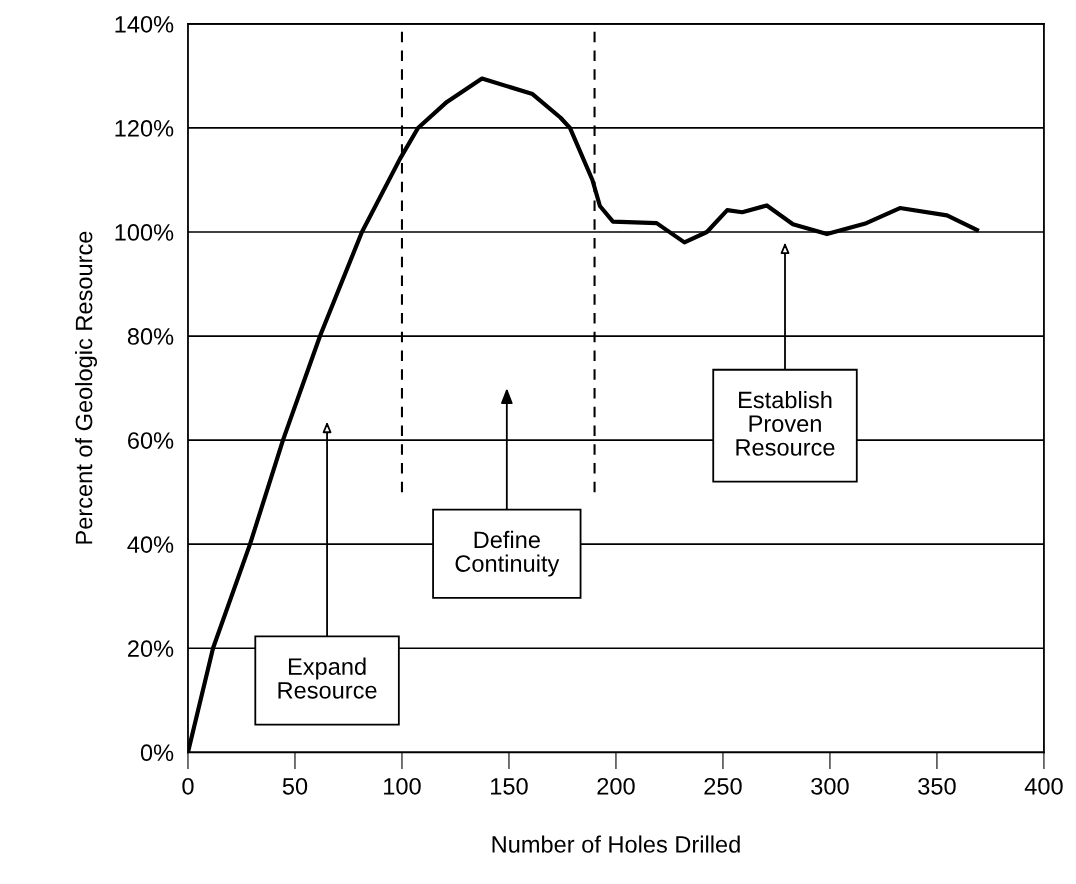 The width and height of the screenshot is (1076, 884). What do you see at coordinates (295, 786) in the screenshot?
I see `x-tick-label: 50` at bounding box center [295, 786].